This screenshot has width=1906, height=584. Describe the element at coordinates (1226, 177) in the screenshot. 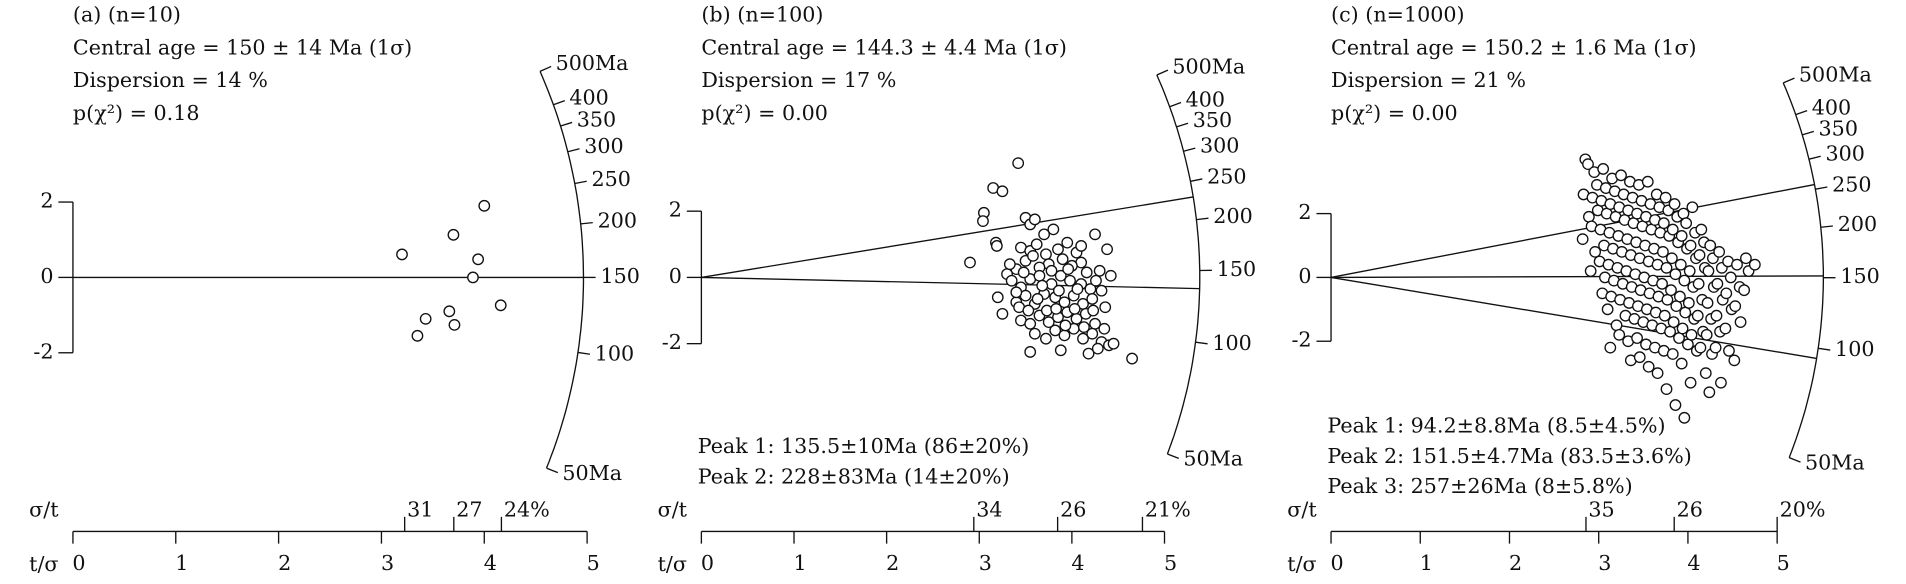

I see `arc-tick-label: 250` at that location.